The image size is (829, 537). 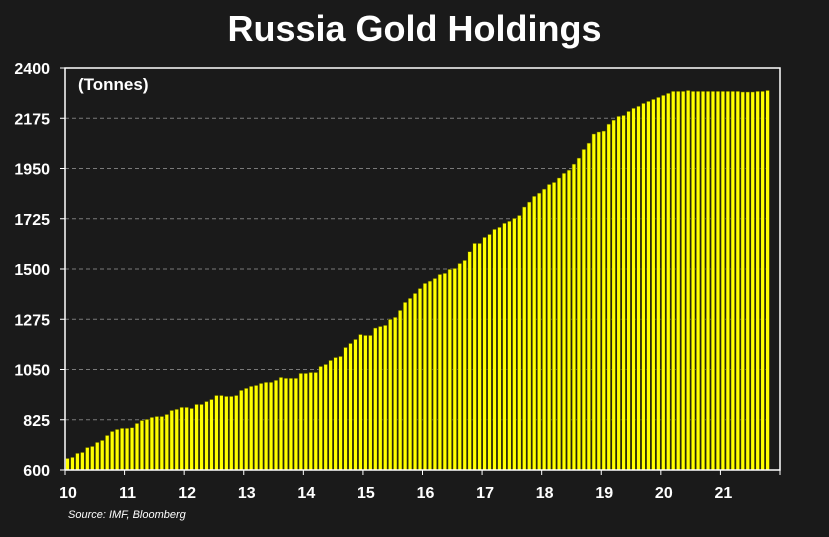 What do you see at coordinates (32, 69) in the screenshot?
I see `y-tick-label: 2400` at bounding box center [32, 69].